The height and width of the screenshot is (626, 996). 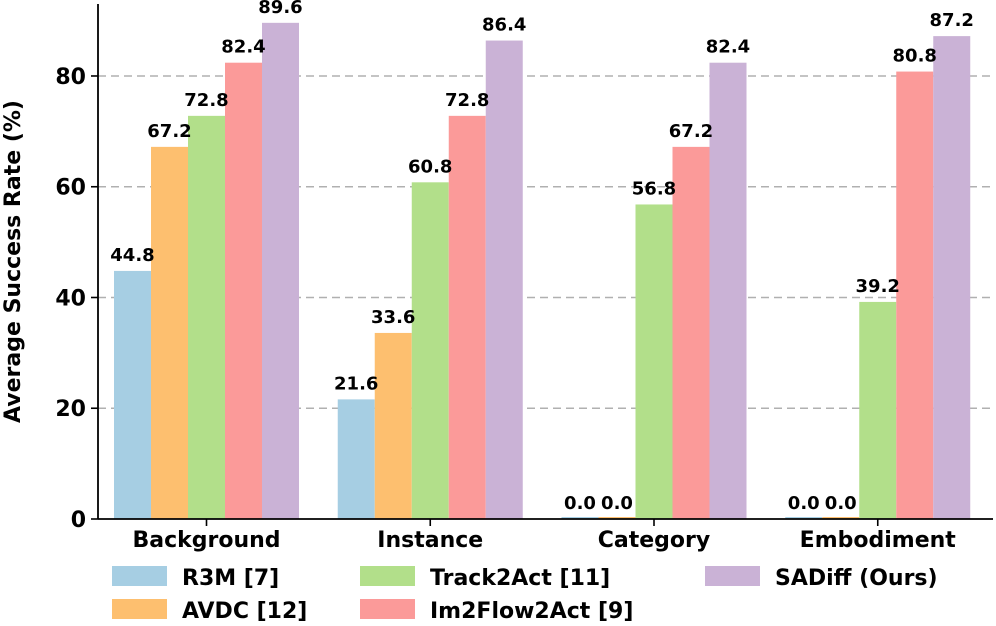 What do you see at coordinates (841, 518) in the screenshot?
I see `bar-avdc-12--embodiment` at bounding box center [841, 518].